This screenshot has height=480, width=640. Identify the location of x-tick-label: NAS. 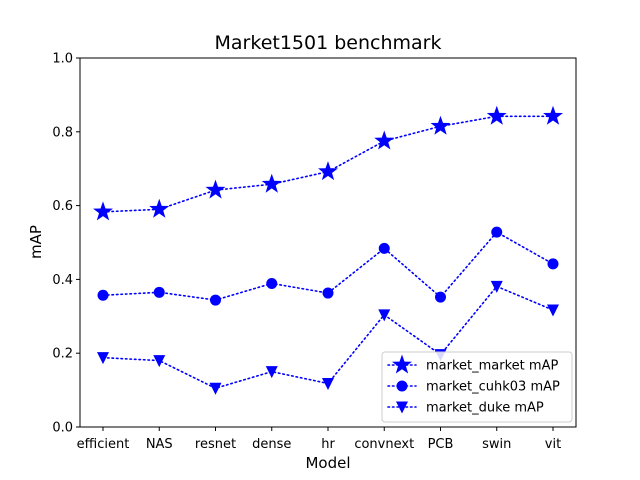
(159, 444).